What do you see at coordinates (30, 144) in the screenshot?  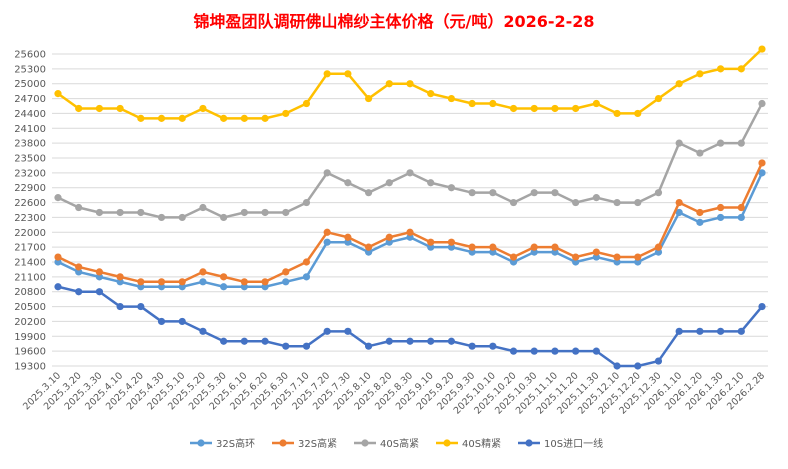 I see `y-tick-label: 23800` at bounding box center [30, 144].